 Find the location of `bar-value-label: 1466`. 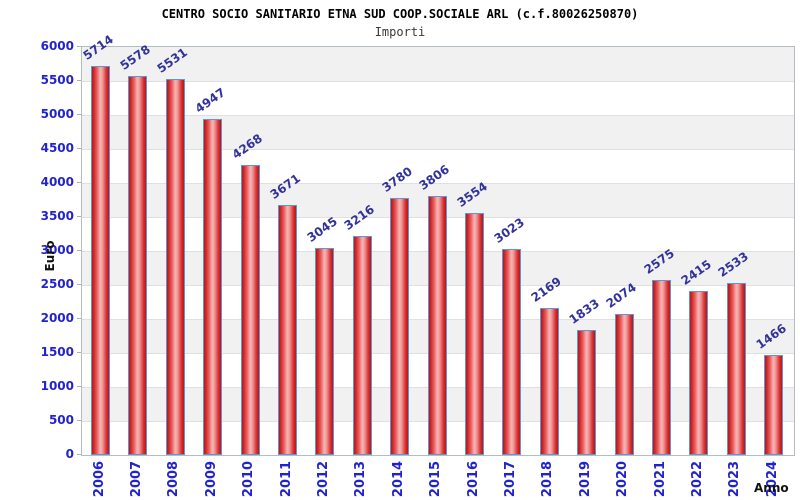

bar-value-label: 1466 is located at coordinates (771, 336).